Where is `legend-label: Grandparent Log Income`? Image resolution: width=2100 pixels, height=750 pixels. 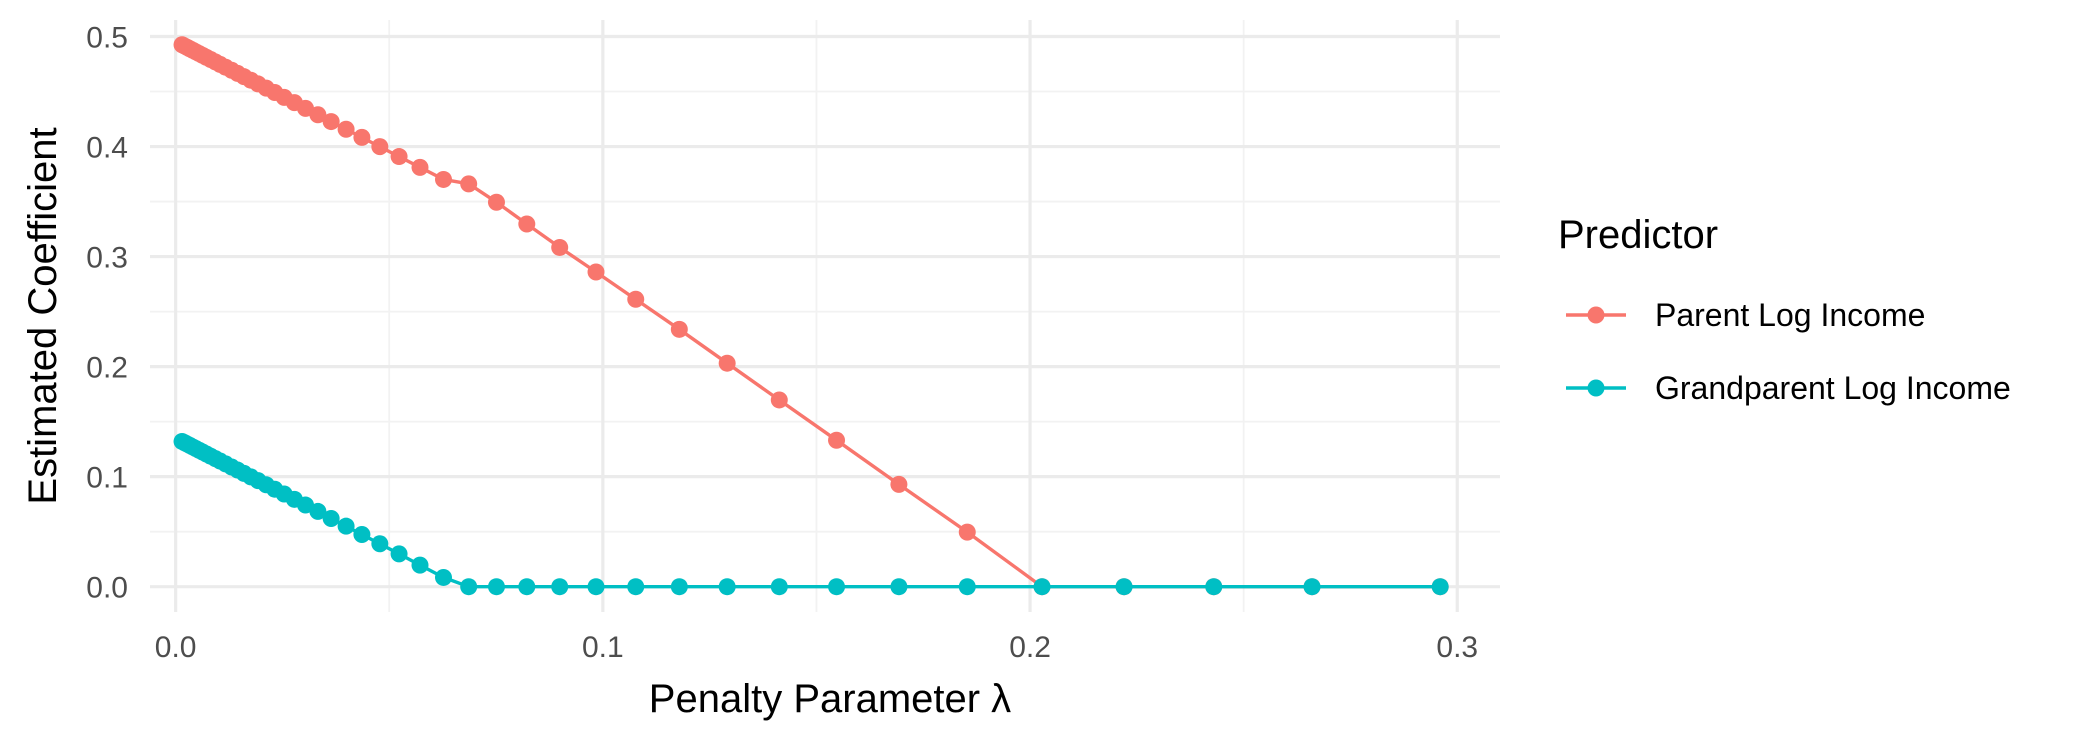
legend-label: Grandparent Log Income is located at coordinates (1833, 388).